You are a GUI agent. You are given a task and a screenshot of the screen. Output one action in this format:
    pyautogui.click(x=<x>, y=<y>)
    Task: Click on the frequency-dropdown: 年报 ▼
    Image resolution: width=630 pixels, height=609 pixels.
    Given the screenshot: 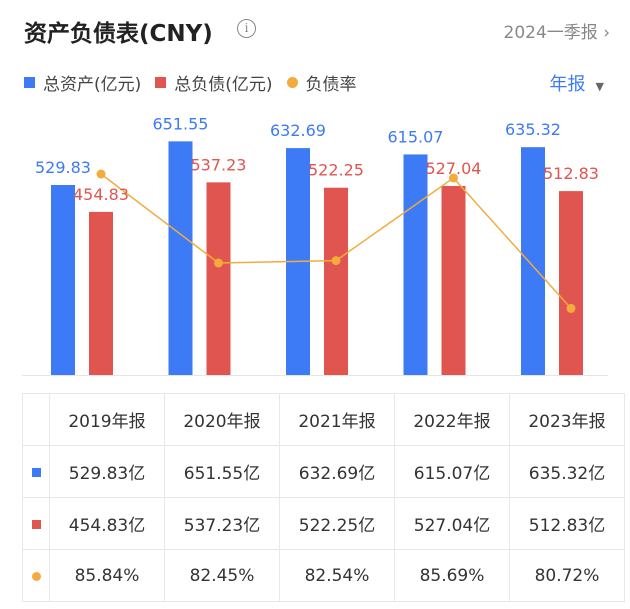 What is the action you would take?
    pyautogui.click(x=577, y=83)
    